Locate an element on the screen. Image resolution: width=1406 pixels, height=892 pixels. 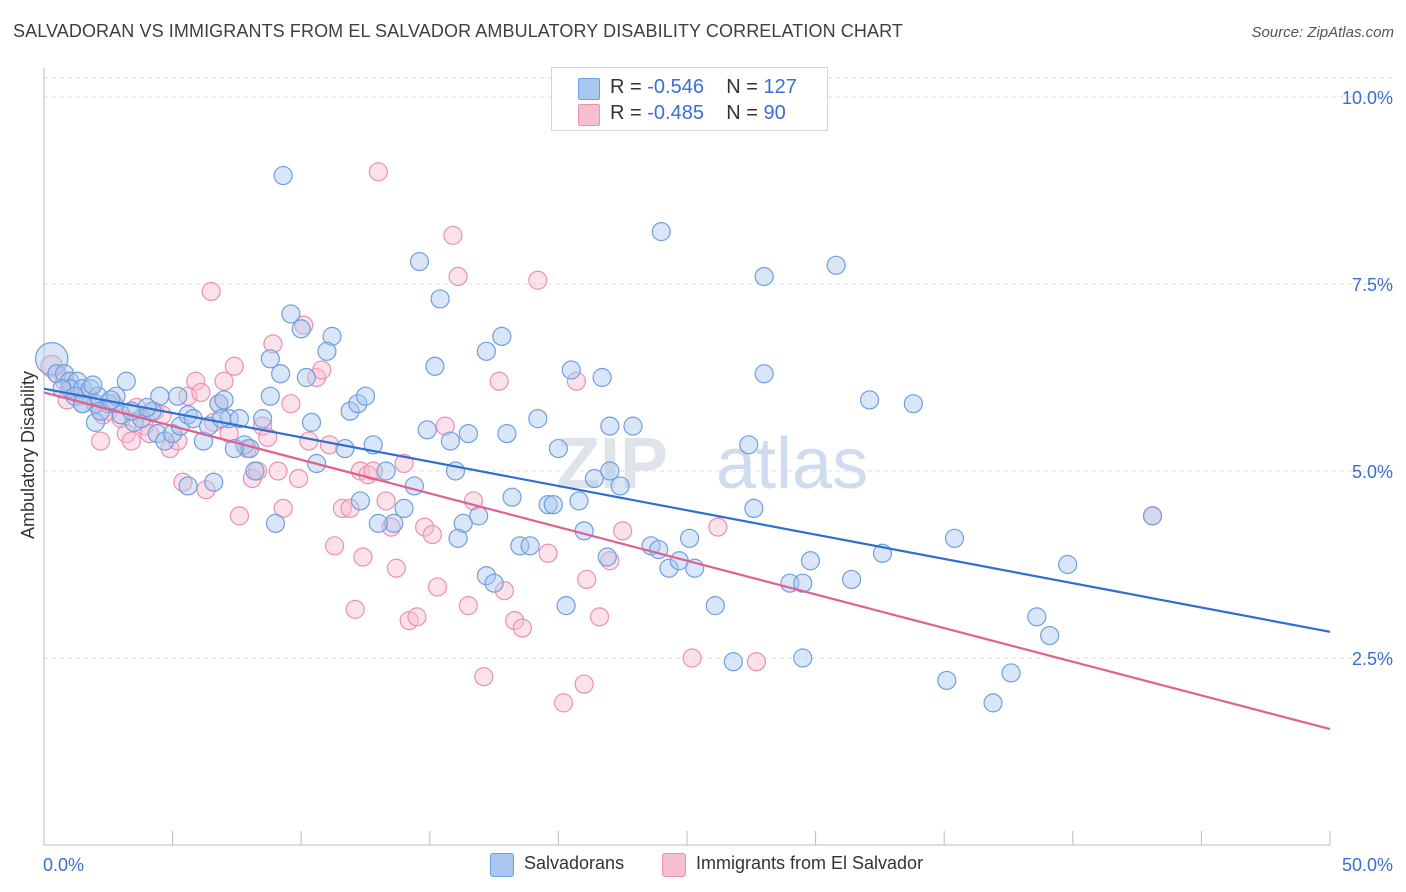
r-value: -0.546 is located at coordinates (675, 87).